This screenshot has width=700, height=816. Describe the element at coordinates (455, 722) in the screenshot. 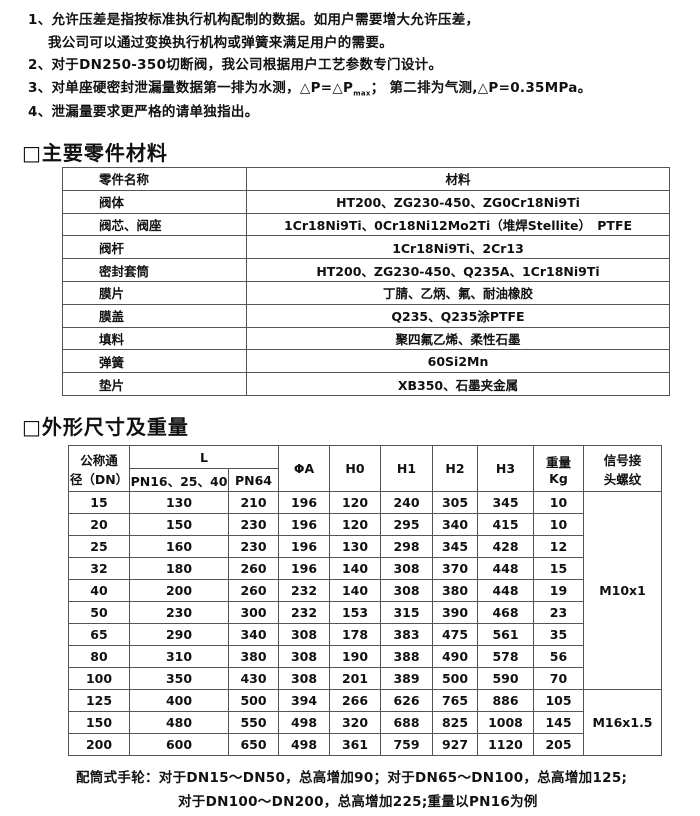

I see `cell-H2: 825` at that location.